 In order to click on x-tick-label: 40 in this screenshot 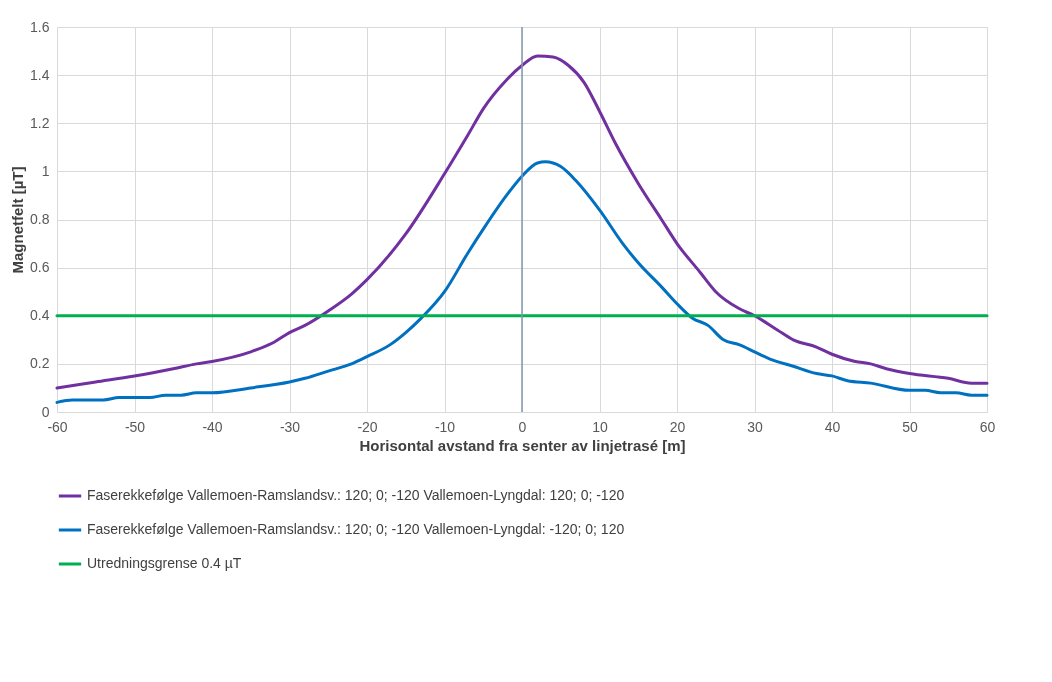, I will do `click(832, 426)`.